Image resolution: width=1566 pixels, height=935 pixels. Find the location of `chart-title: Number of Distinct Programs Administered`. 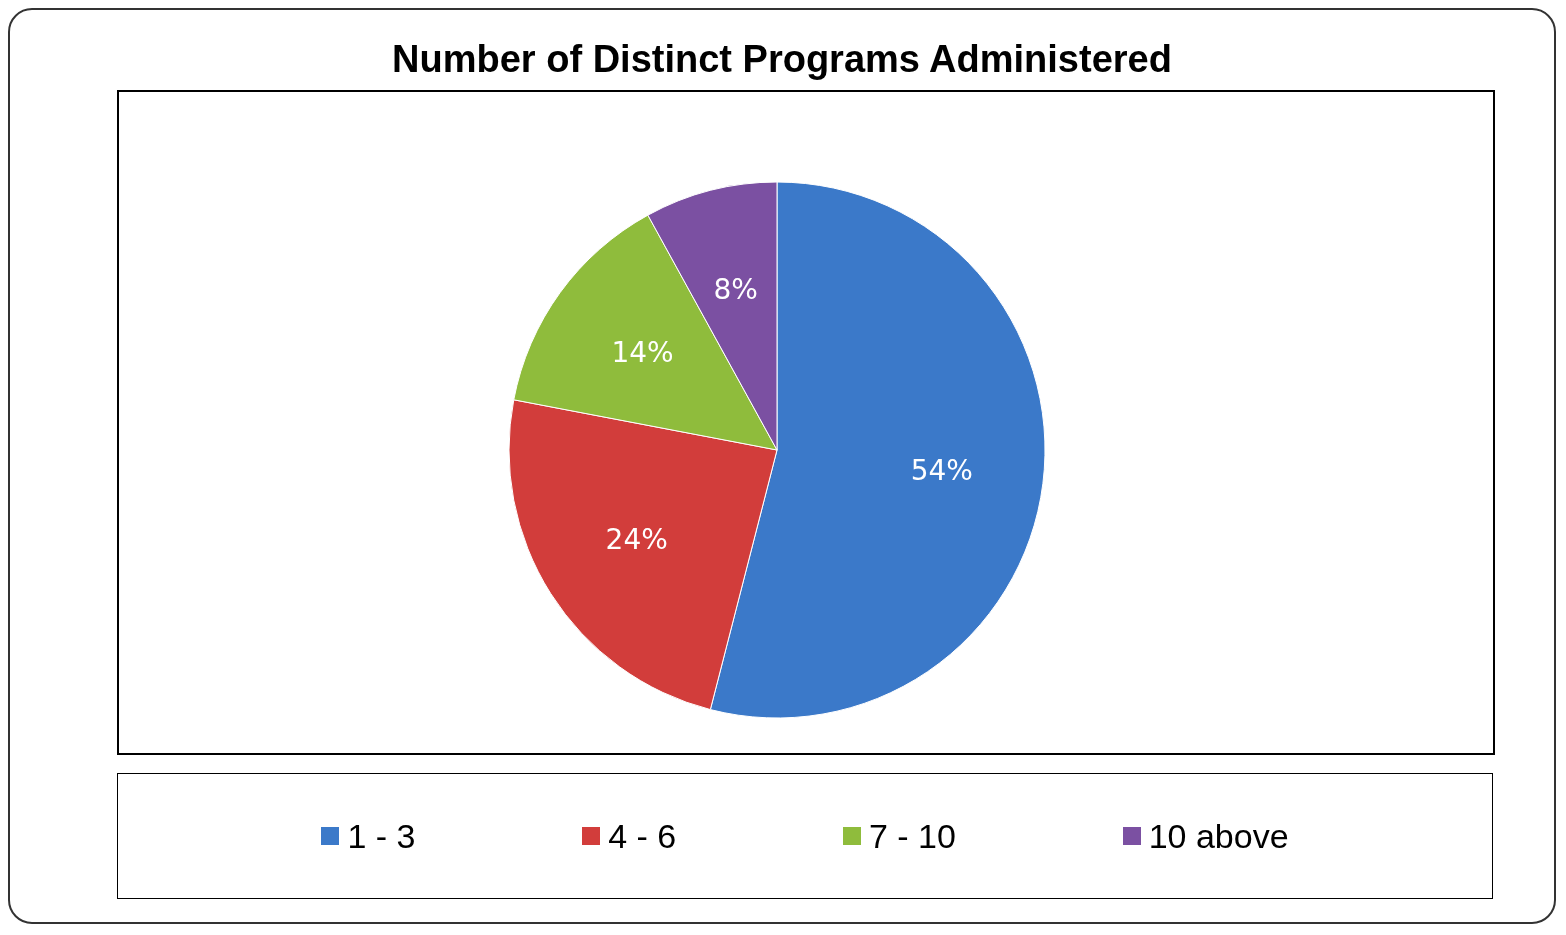

chart-title: Number of Distinct Programs Administered is located at coordinates (782, 59).